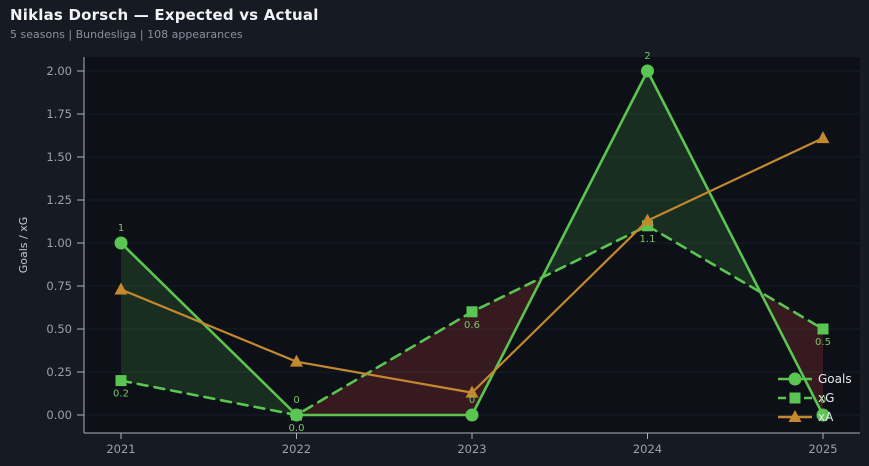 The image size is (869, 466). I want to click on legend-label-xa: xA, so click(826, 417).